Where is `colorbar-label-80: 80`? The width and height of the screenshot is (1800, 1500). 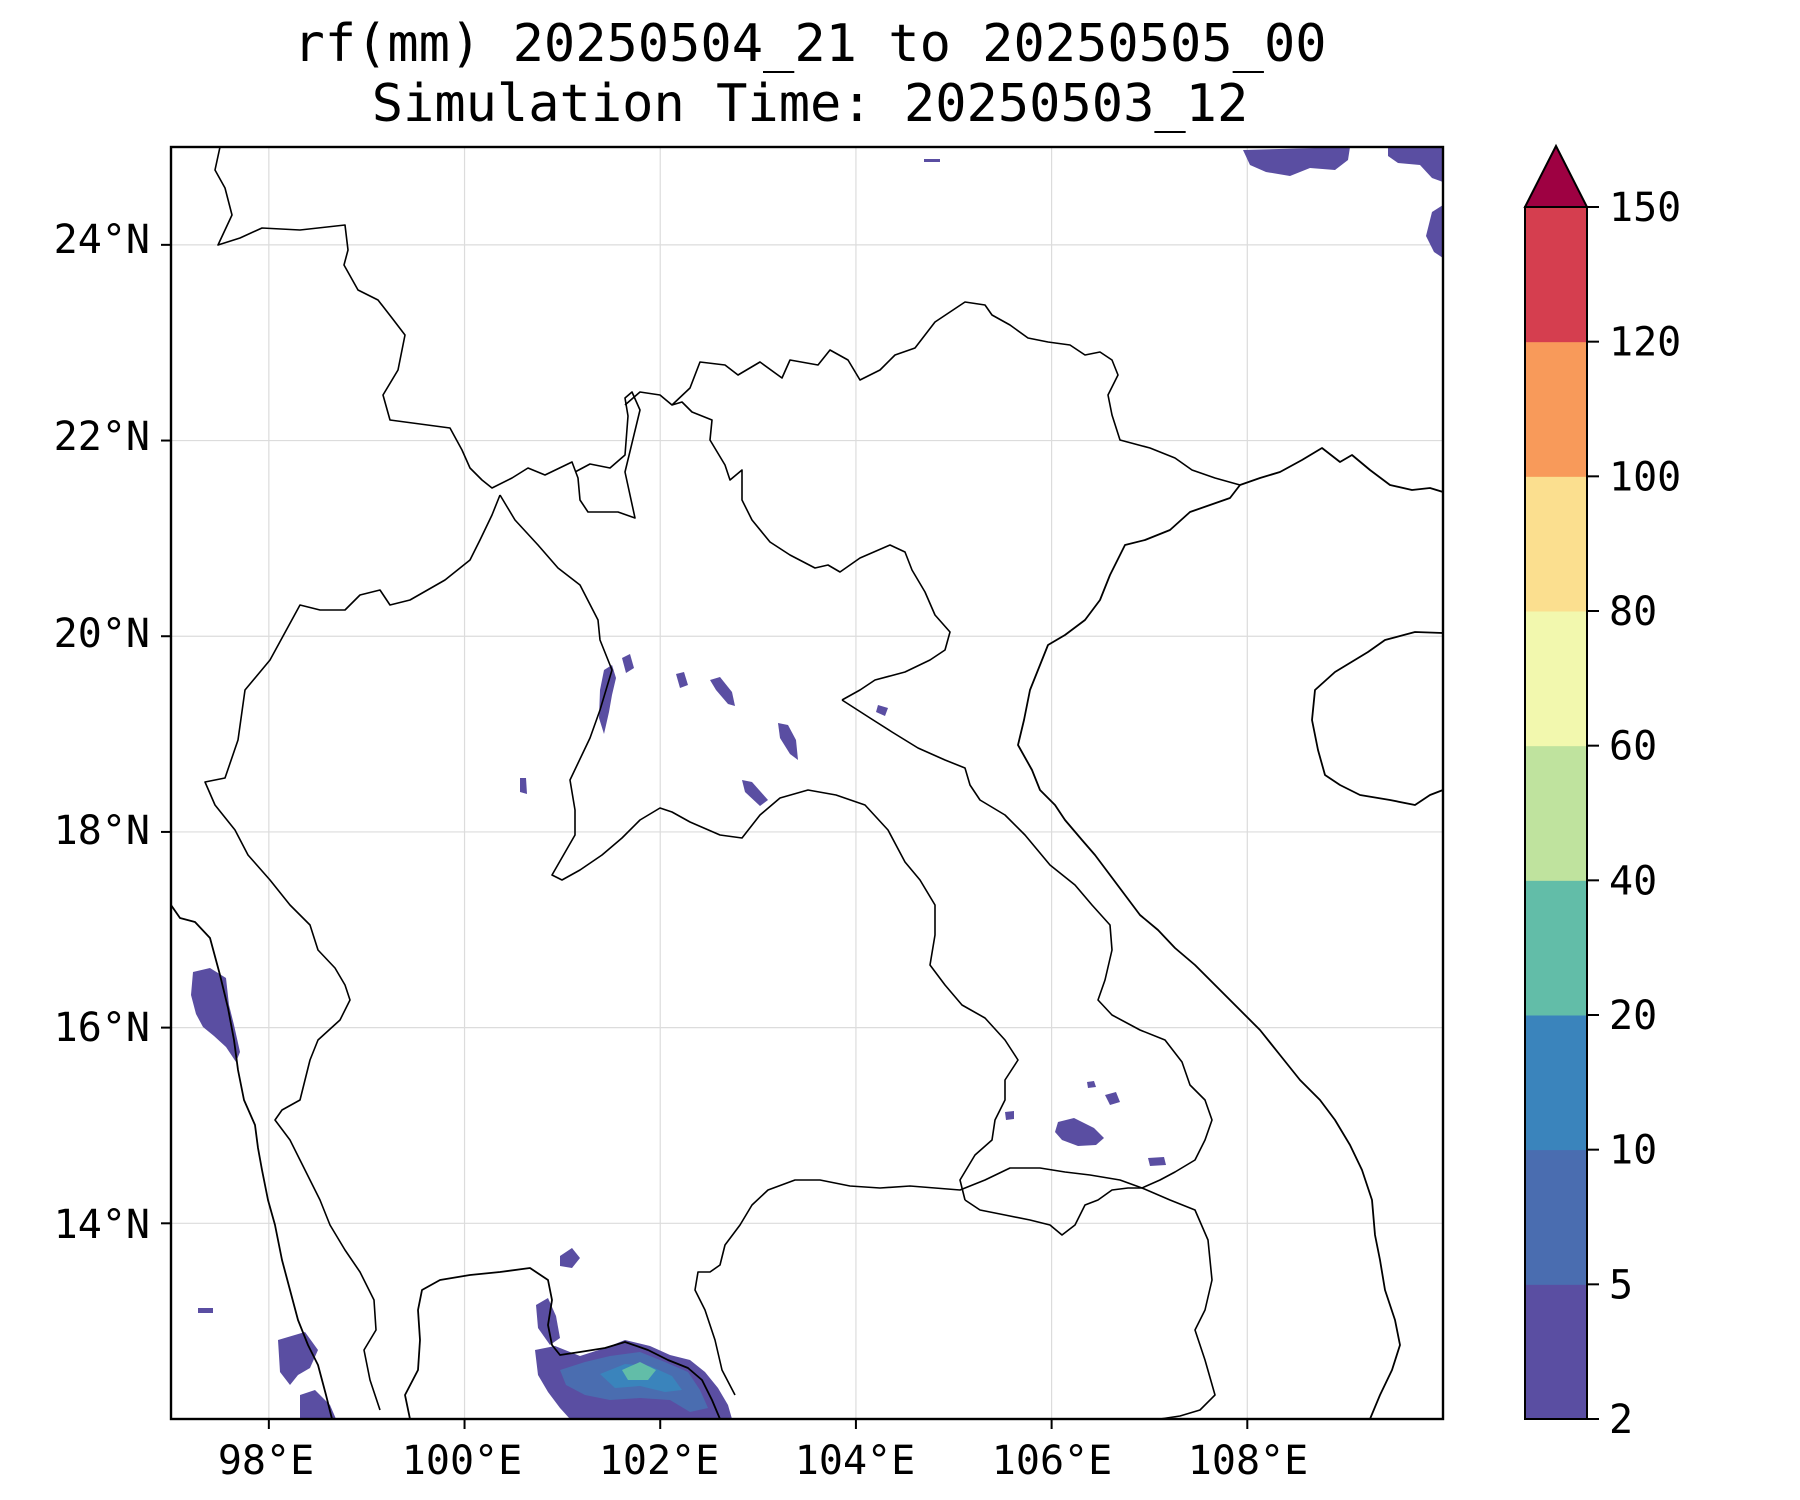 colorbar-label-80: 80 is located at coordinates (1633, 612).